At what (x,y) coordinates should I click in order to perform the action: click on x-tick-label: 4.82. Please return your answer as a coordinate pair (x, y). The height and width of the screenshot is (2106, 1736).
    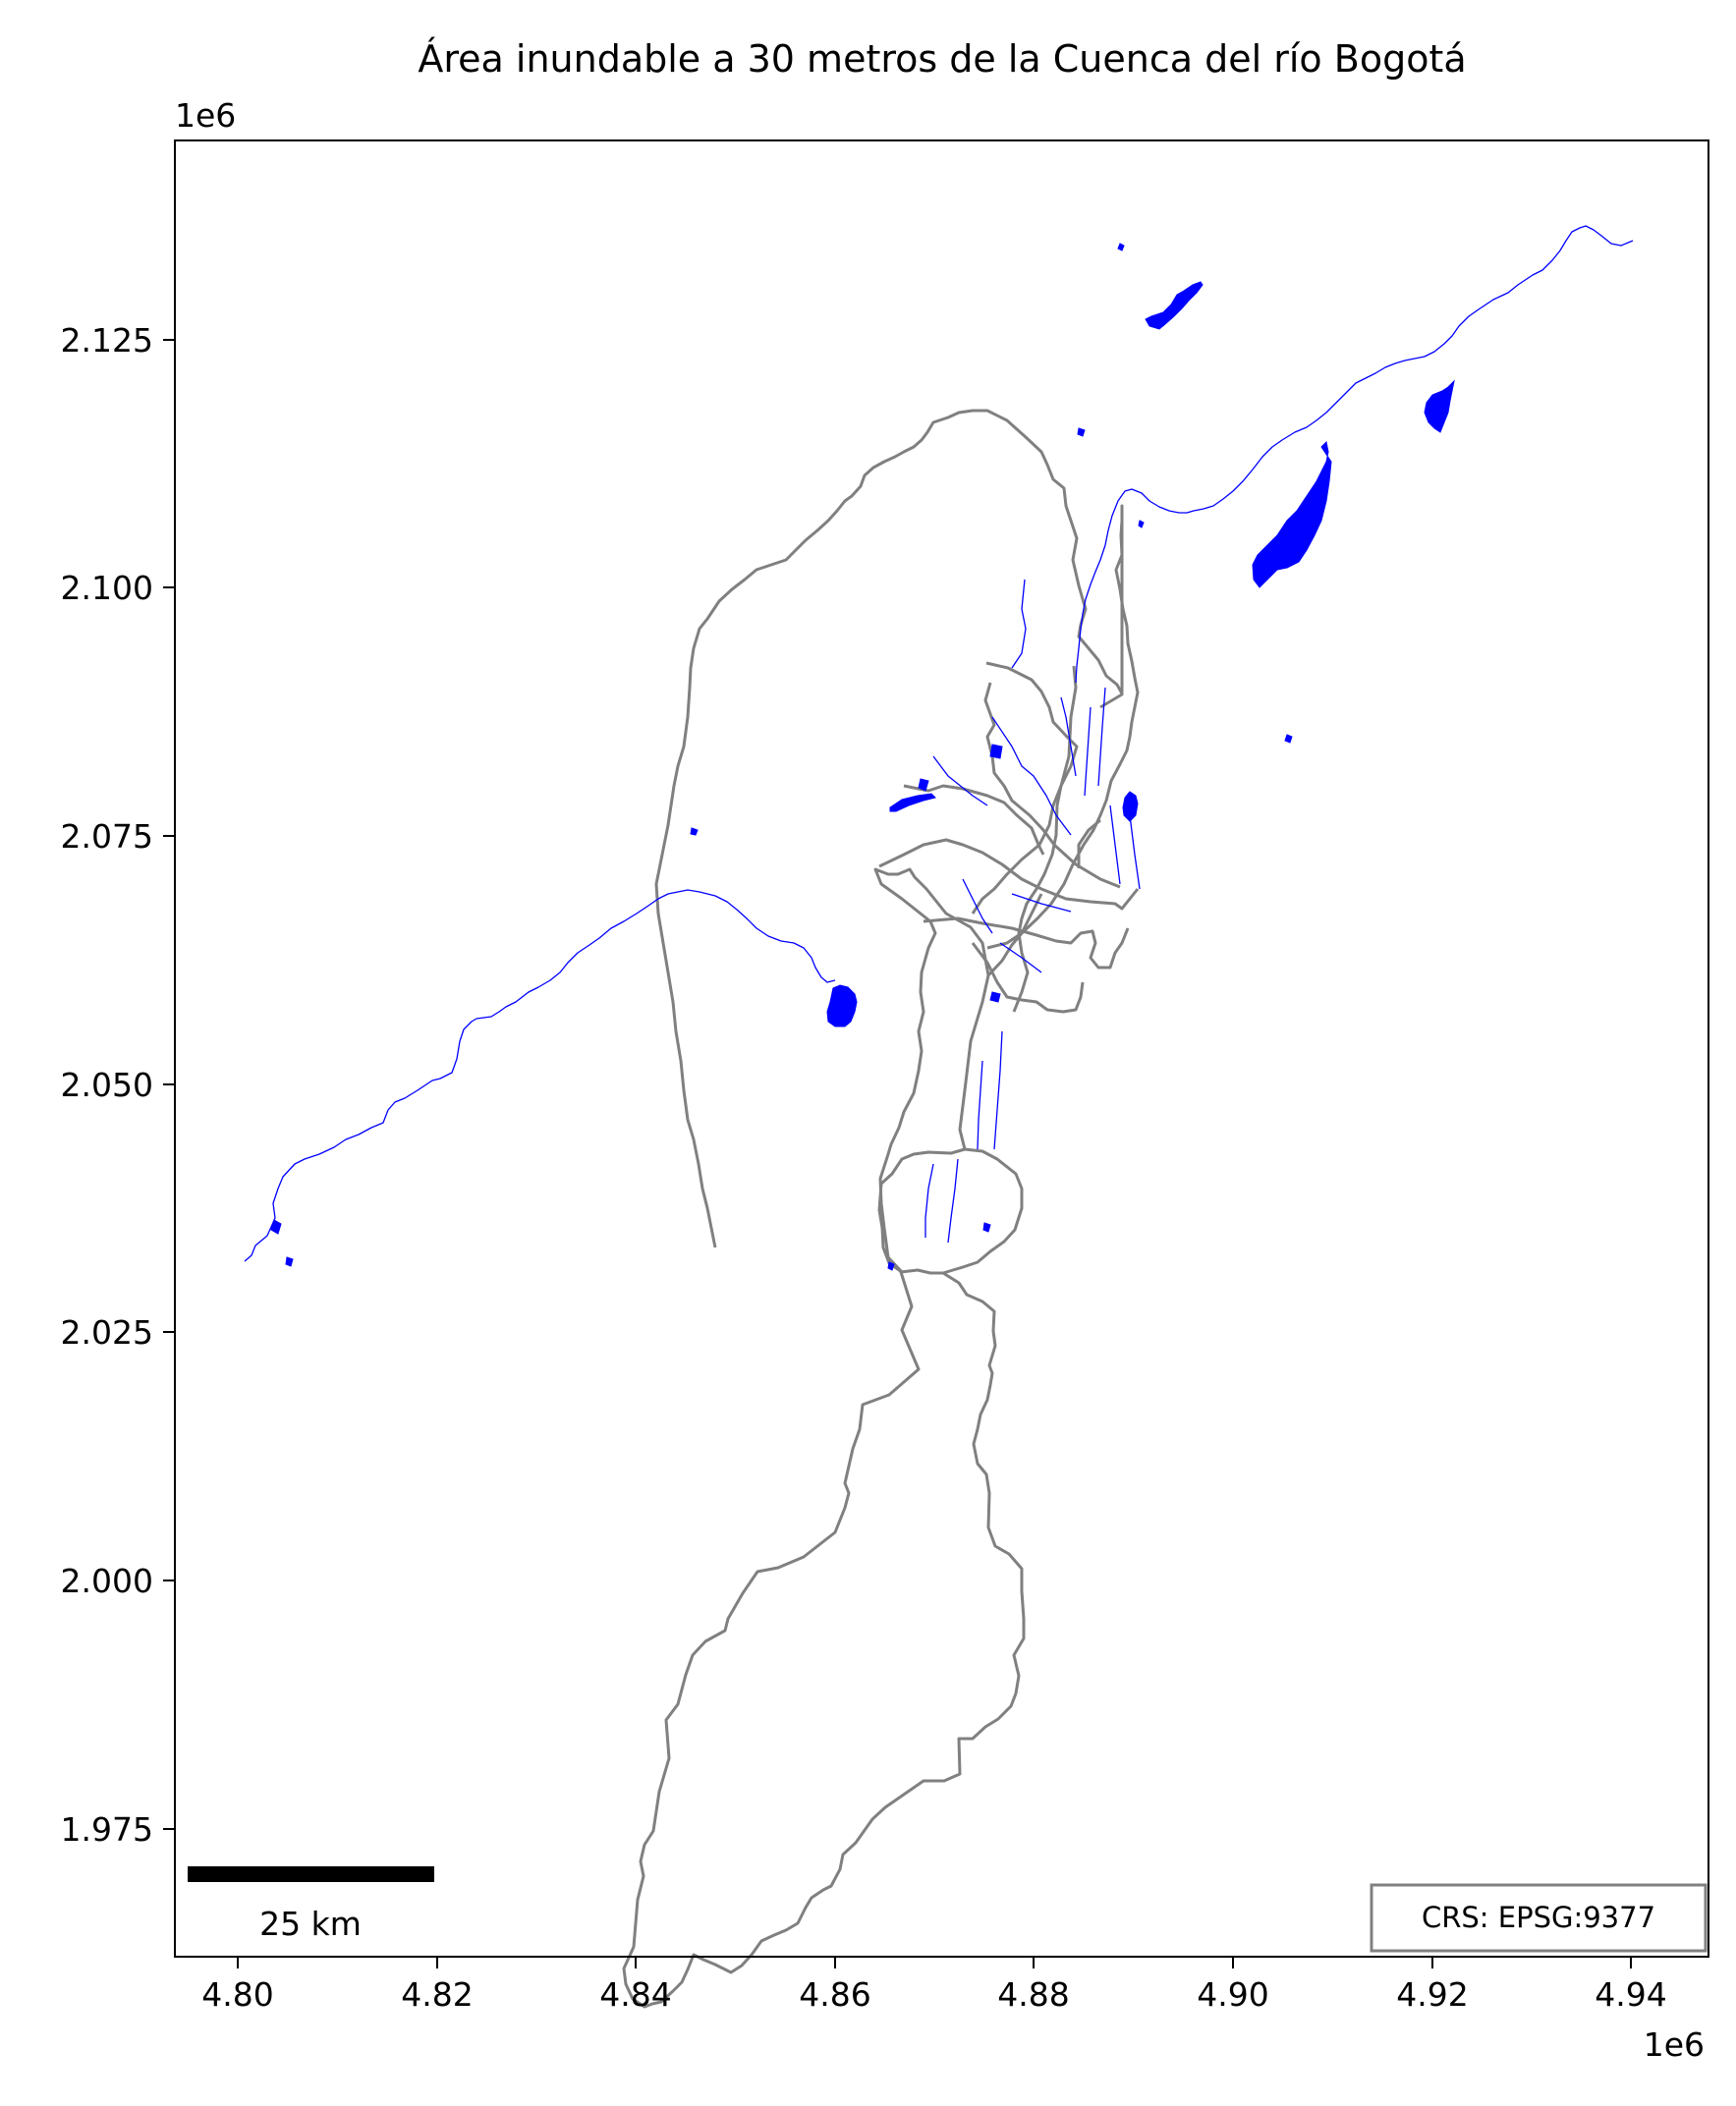
    Looking at the image, I should click on (437, 1994).